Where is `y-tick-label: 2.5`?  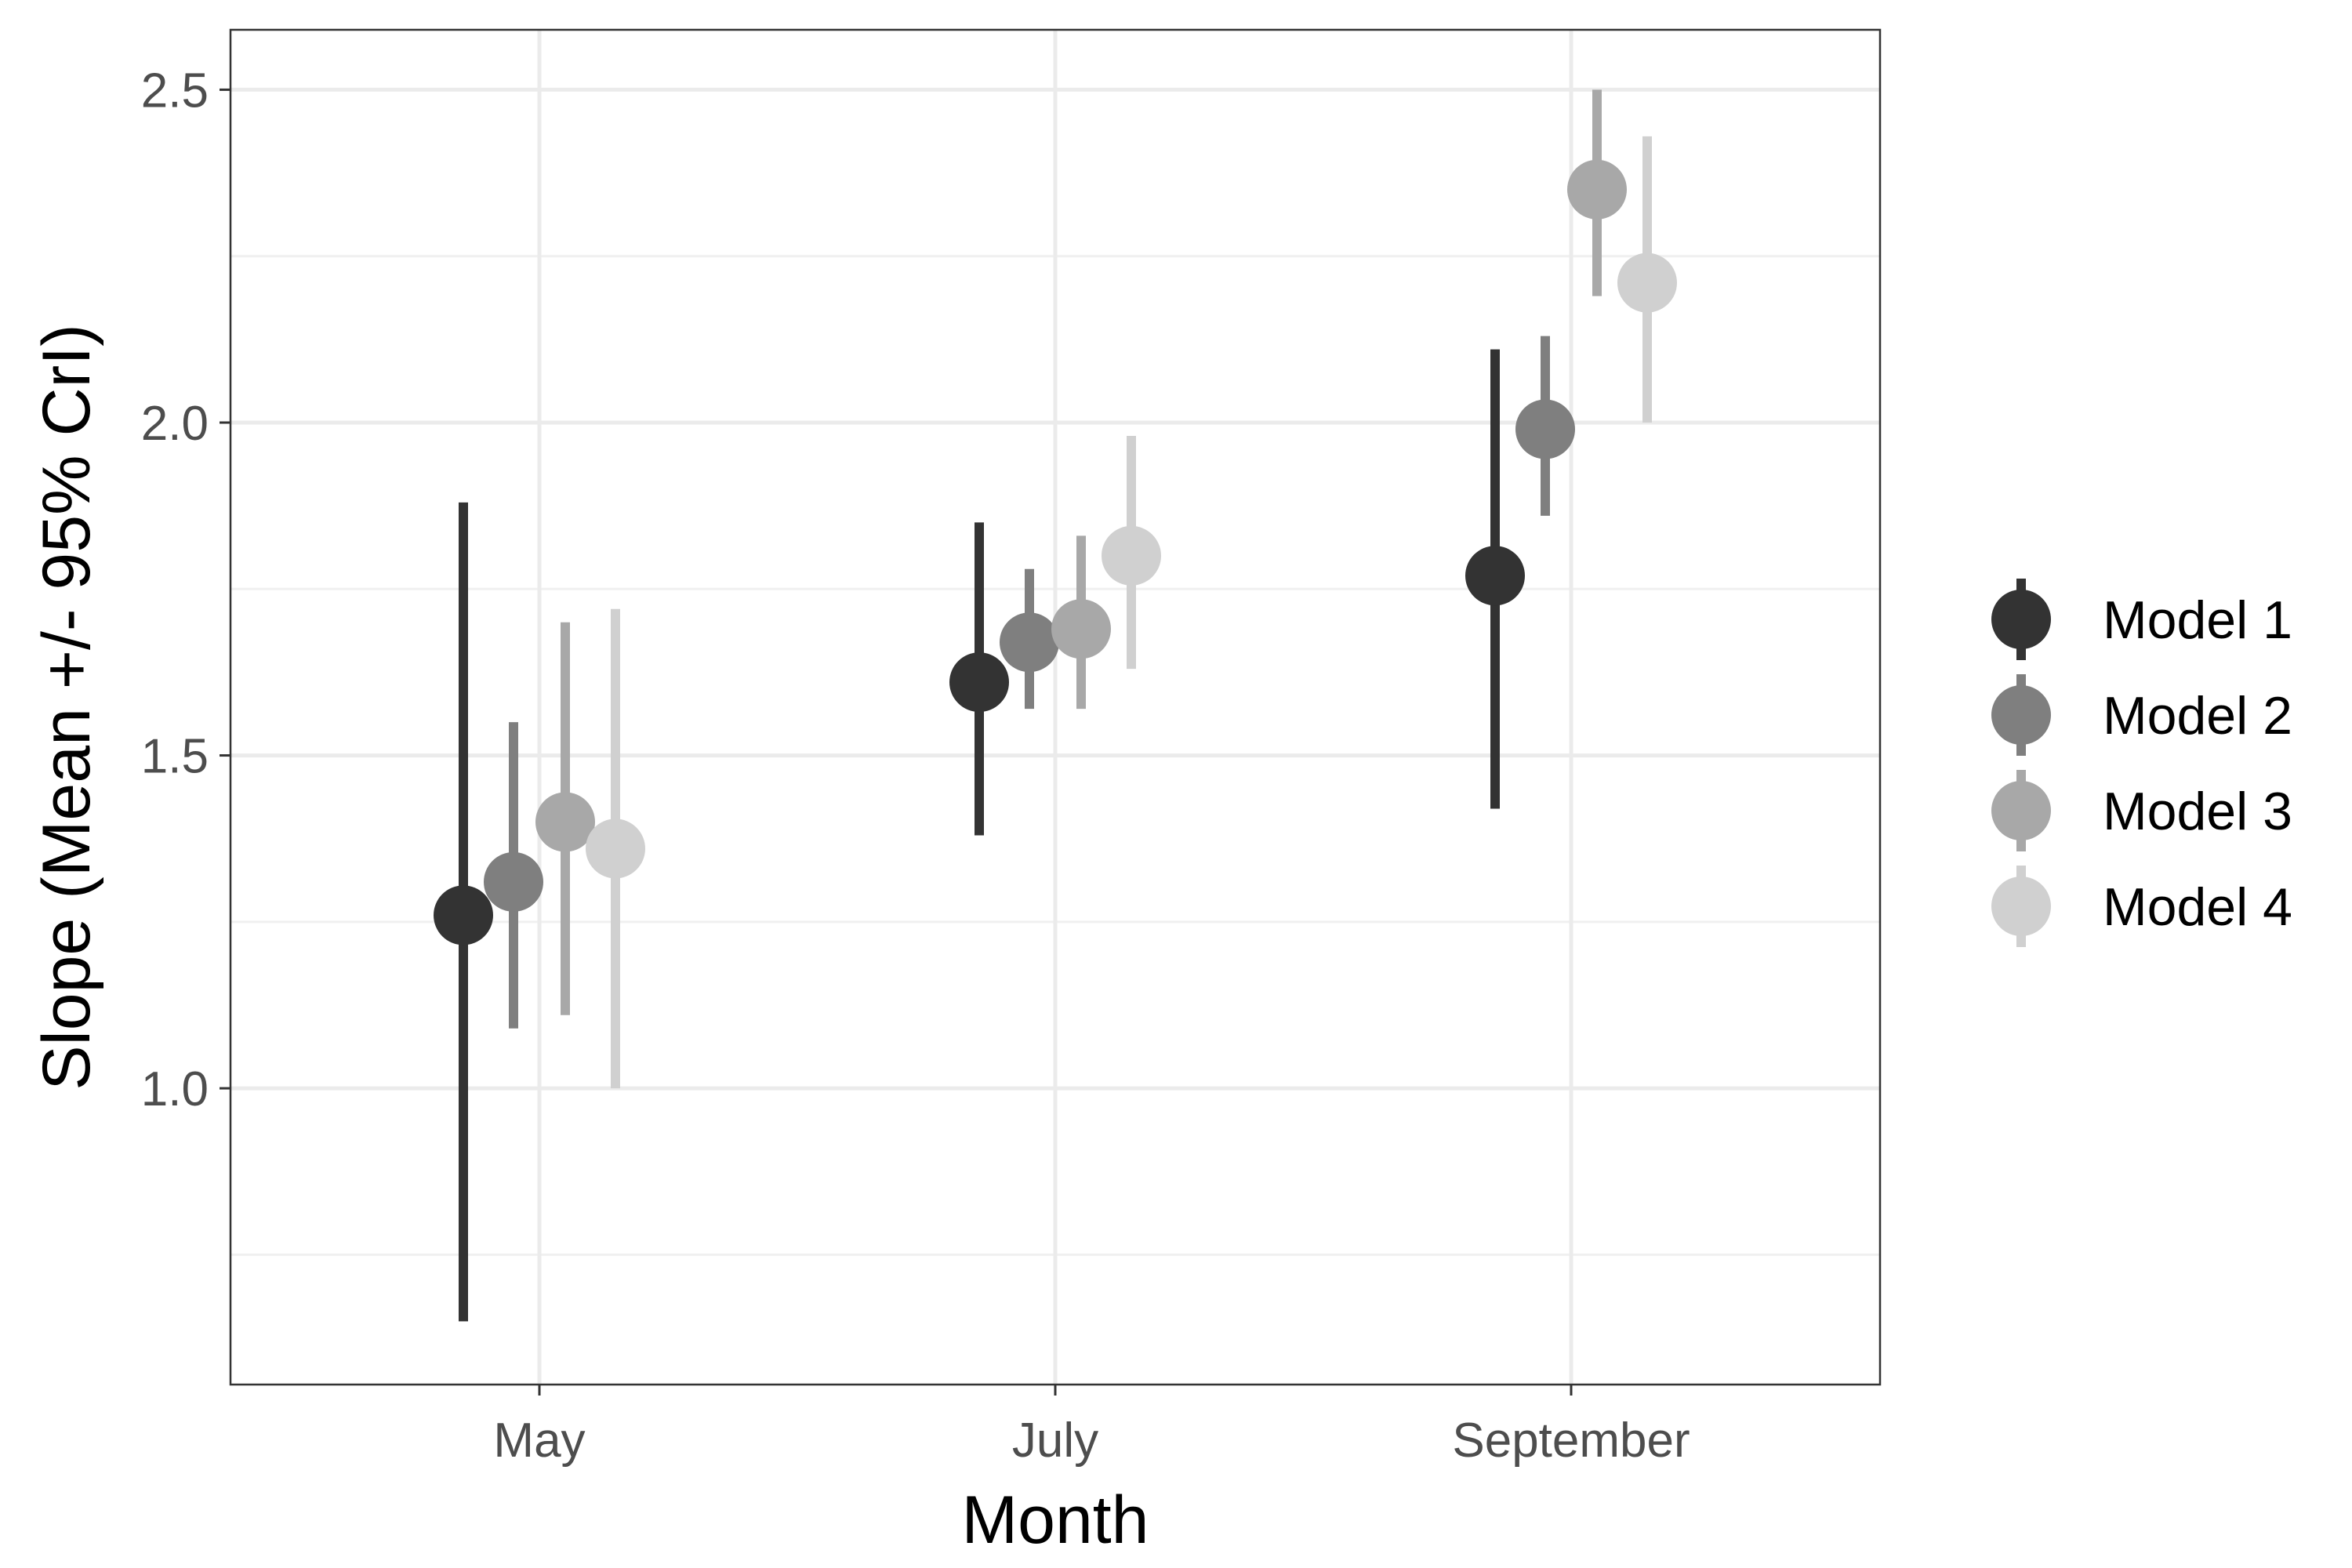
y-tick-label: 2.5 is located at coordinates (175, 91).